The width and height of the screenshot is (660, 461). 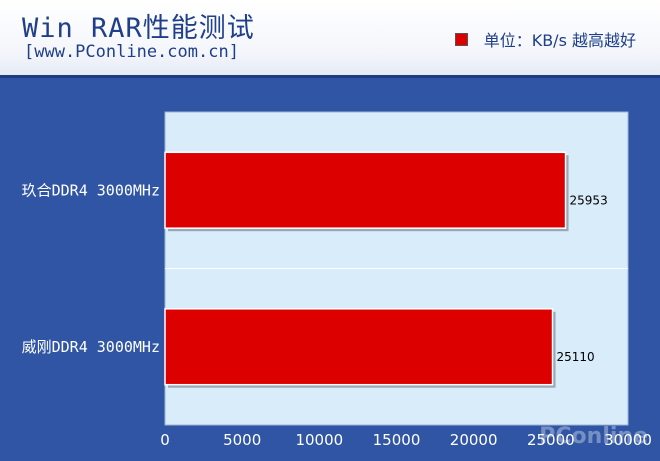 What do you see at coordinates (559, 40) in the screenshot?
I see `legend-label: 单位：KB/s 越高越好` at bounding box center [559, 40].